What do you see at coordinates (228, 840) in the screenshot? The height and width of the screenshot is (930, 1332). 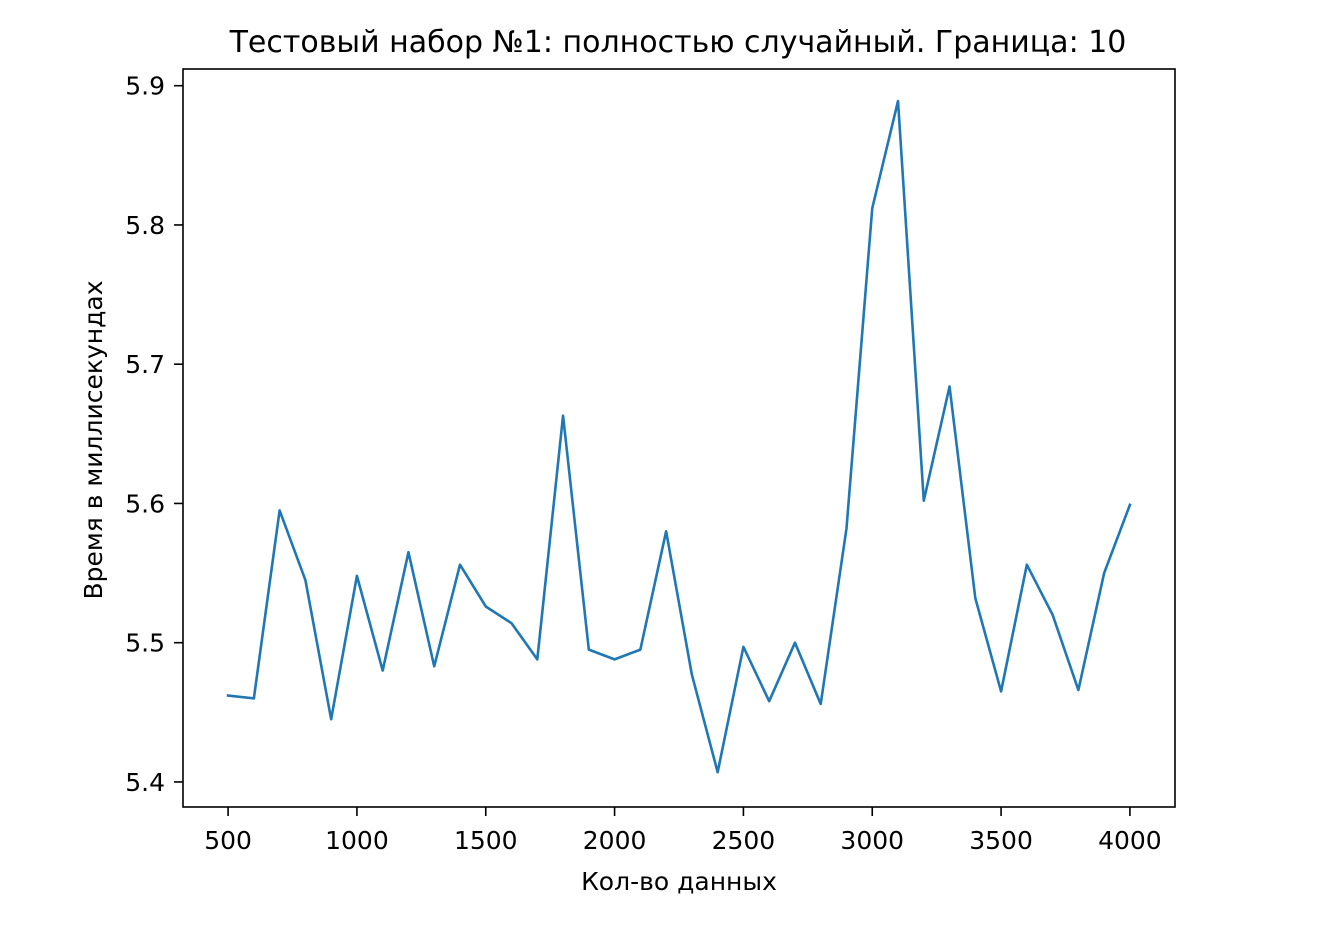 I see `x-tick-label: 500` at bounding box center [228, 840].